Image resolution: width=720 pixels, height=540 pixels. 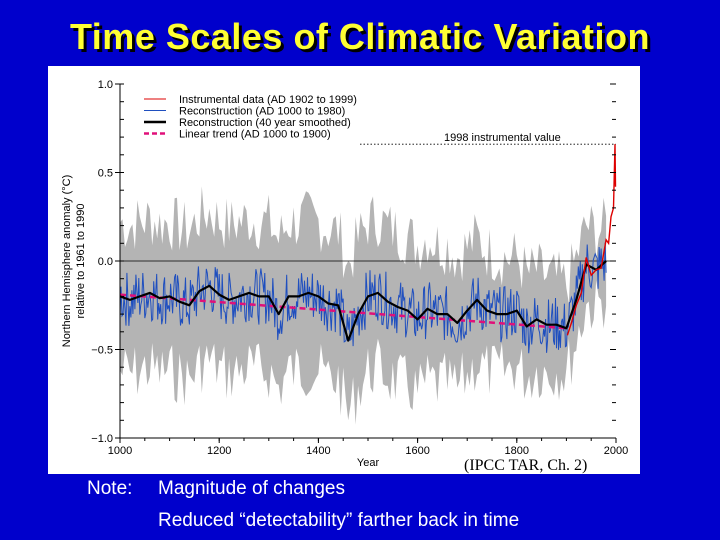 What do you see at coordinates (105, 174) in the screenshot?
I see `y-tick-label: 0.5` at bounding box center [105, 174].